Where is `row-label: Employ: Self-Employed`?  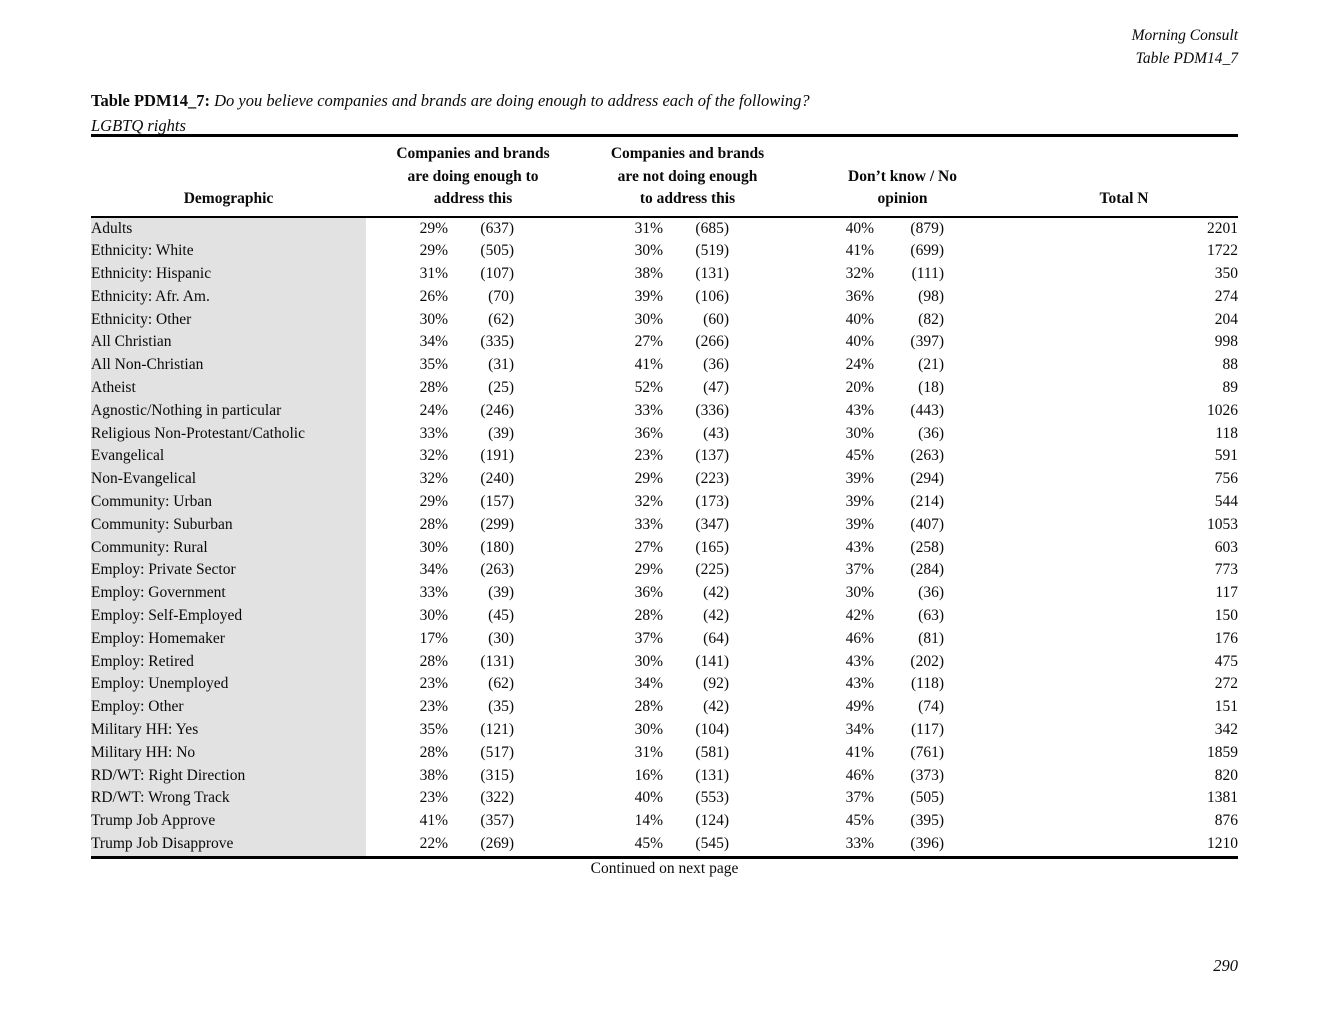
row-label: Employ: Self-Employed is located at coordinates (228, 616).